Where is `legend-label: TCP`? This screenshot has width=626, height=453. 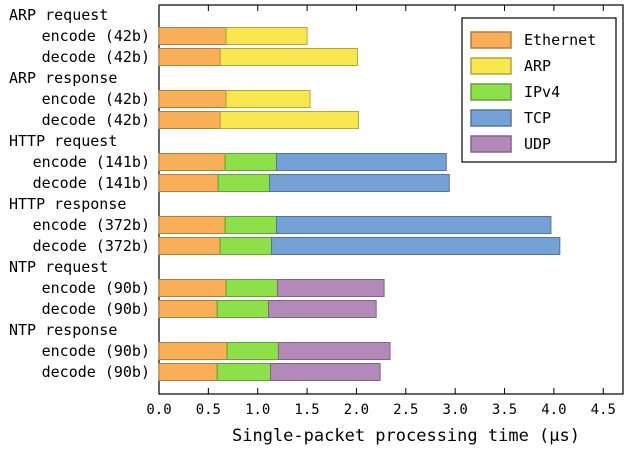
legend-label: TCP is located at coordinates (537, 118).